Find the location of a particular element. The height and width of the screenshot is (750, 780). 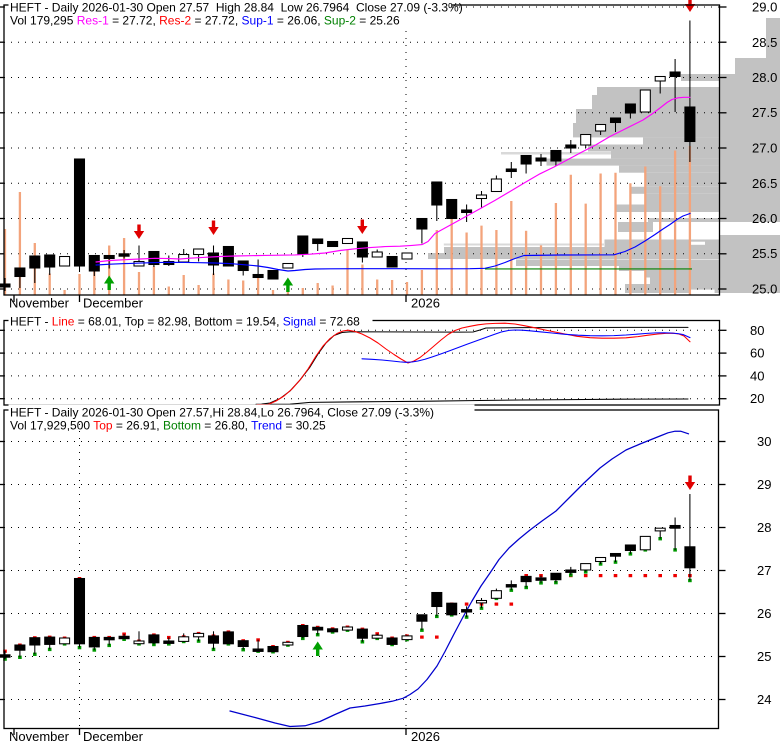

svg-text: 60 is located at coordinates (757, 353).